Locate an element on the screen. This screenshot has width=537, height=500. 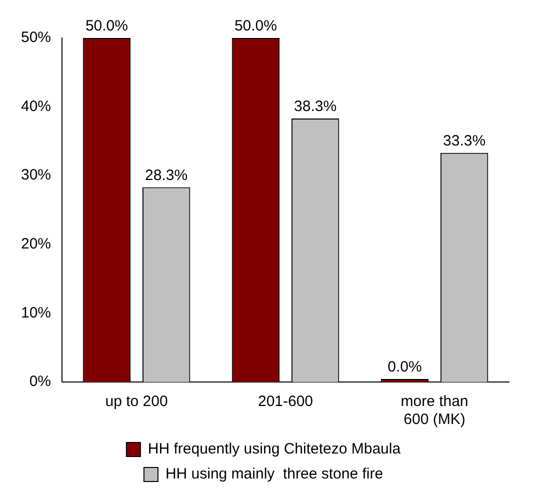
y-tick-label: 50% is located at coordinates (36, 37).